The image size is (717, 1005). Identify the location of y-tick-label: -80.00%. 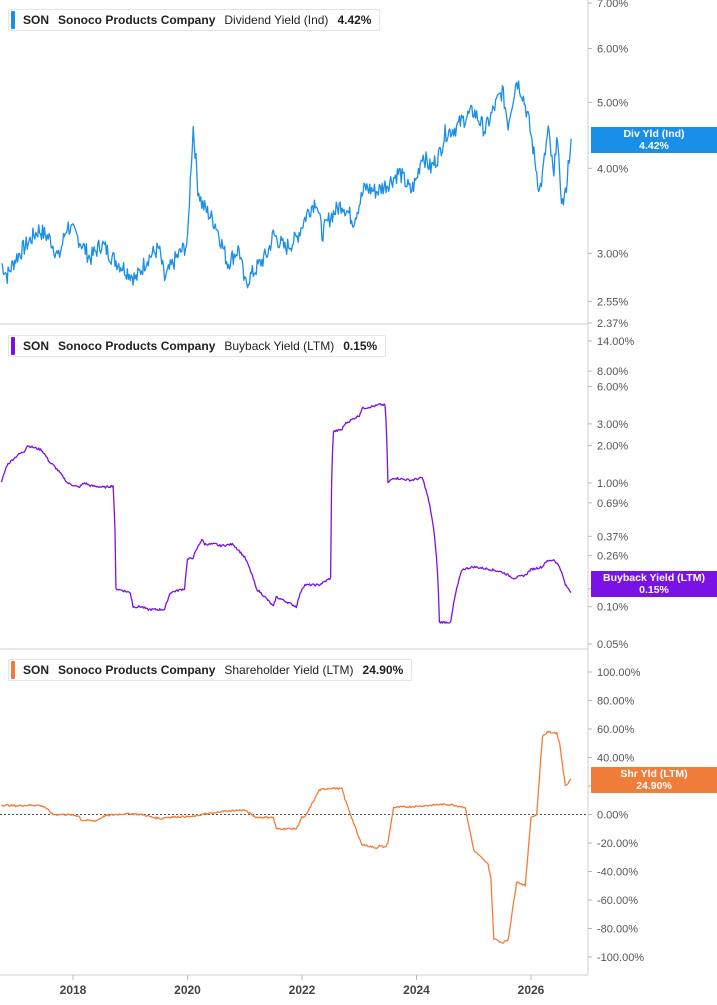
(617, 930).